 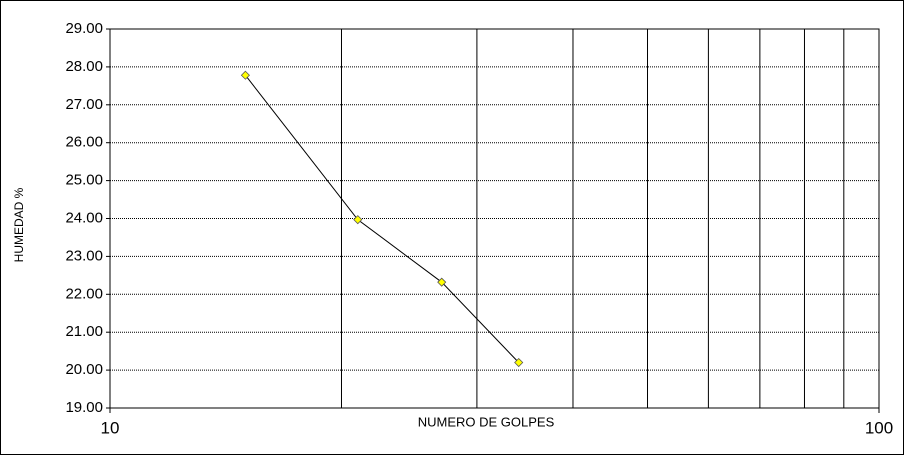 What do you see at coordinates (84, 217) in the screenshot?
I see `y-tick-label: 24.00` at bounding box center [84, 217].